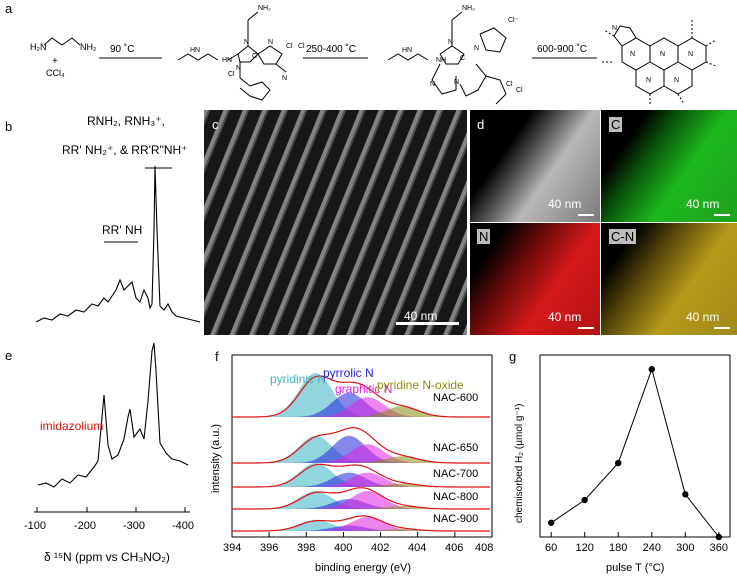  I want to click on peak-label-noxide: pyridine N-oxide, so click(420, 385).